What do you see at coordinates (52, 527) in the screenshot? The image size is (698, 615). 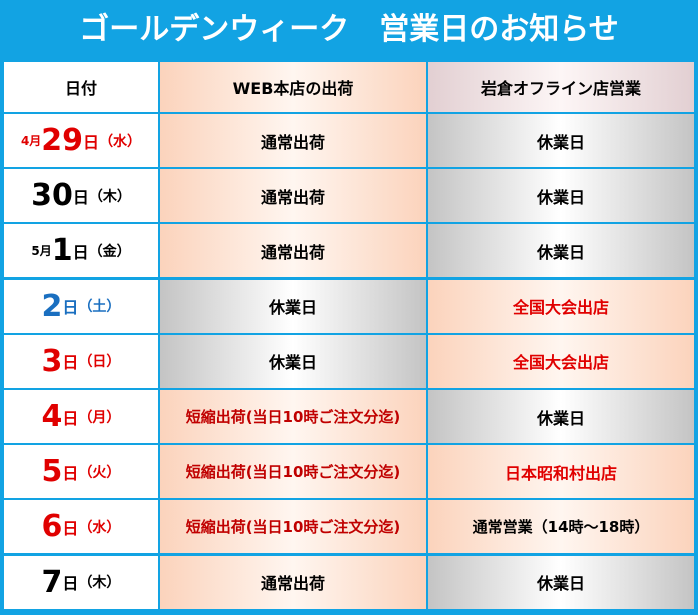 I see `day: 6` at bounding box center [52, 527].